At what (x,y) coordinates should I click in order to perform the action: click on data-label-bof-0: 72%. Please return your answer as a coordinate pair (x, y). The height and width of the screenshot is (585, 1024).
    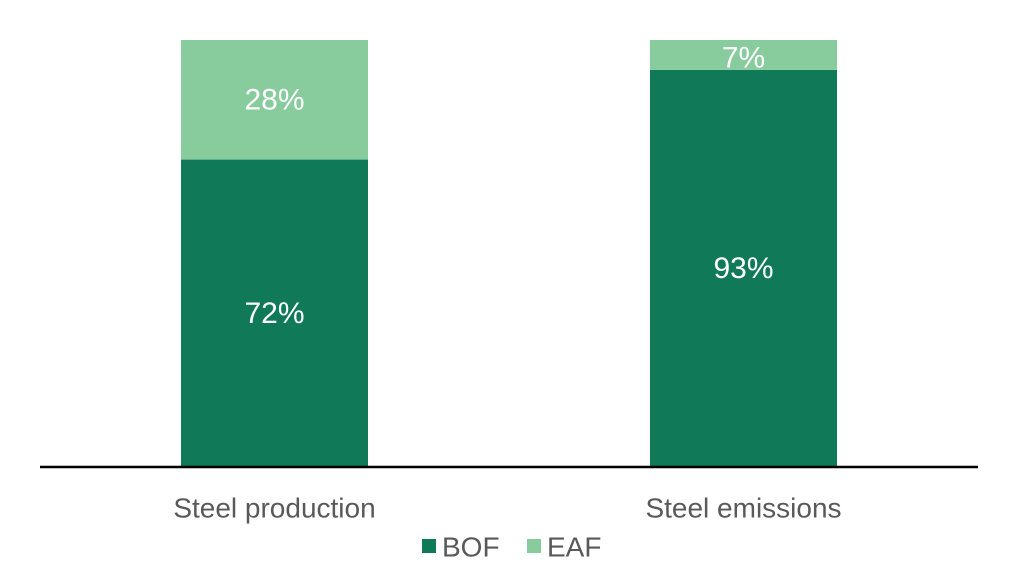
    Looking at the image, I should click on (274, 313).